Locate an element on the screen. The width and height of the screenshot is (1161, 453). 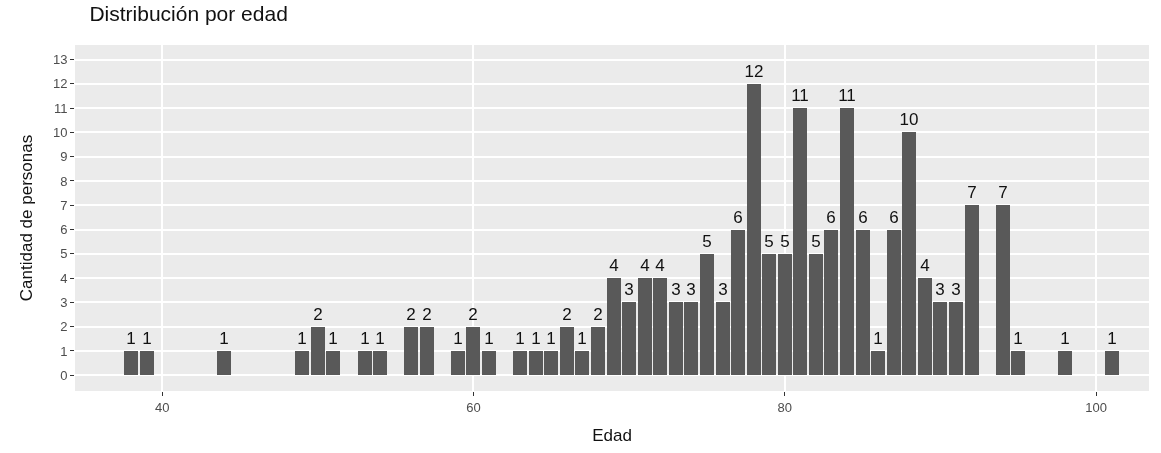
y-tick-label: 9 is located at coordinates (64, 157).